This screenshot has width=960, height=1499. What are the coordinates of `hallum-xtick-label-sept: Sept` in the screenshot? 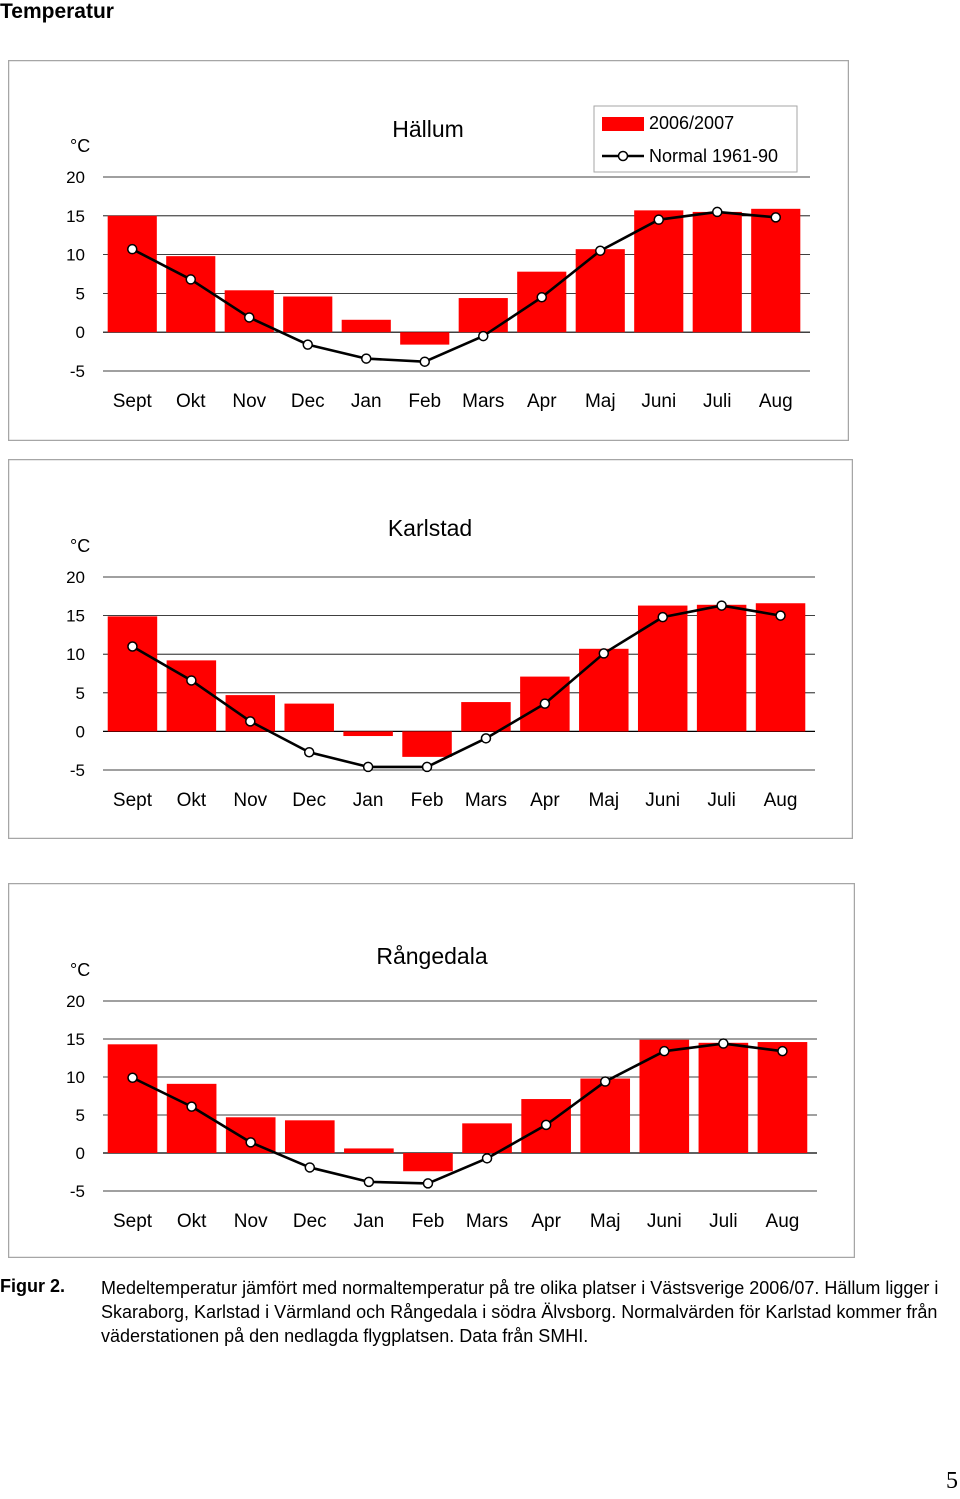 It's located at (133, 401).